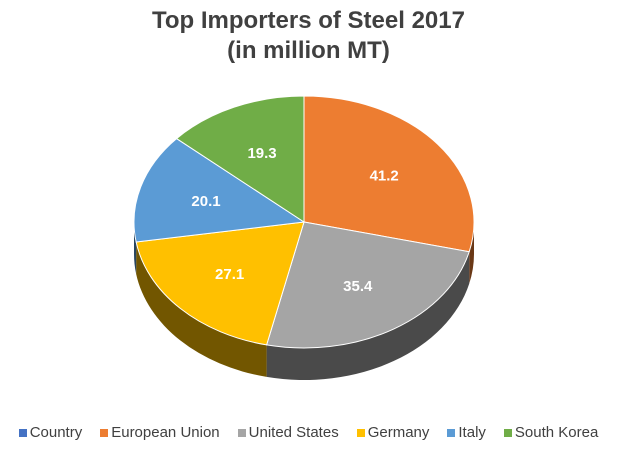 The image size is (617, 464). What do you see at coordinates (308, 50) in the screenshot?
I see `title-line-2: (in million MT)` at bounding box center [308, 50].